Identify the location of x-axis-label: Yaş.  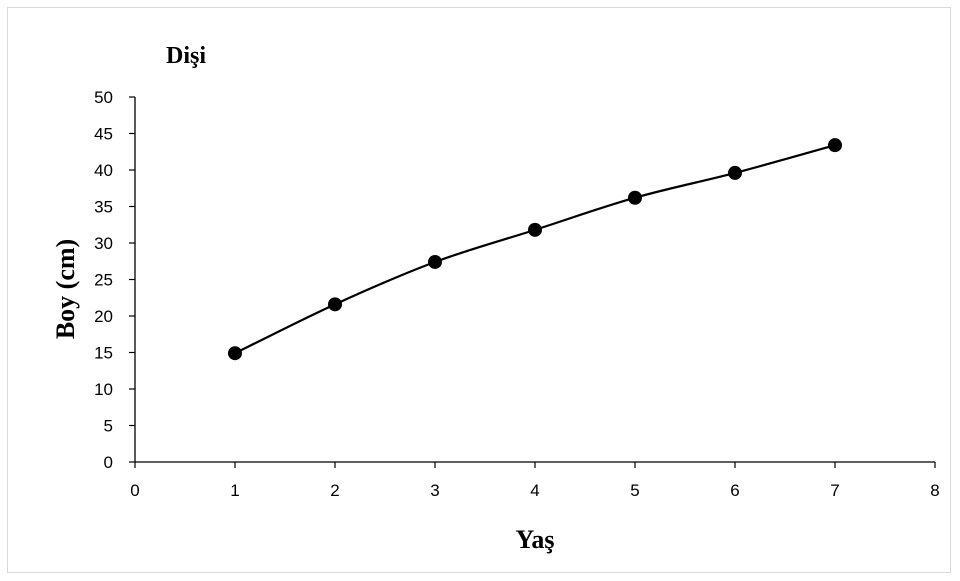
(534, 539).